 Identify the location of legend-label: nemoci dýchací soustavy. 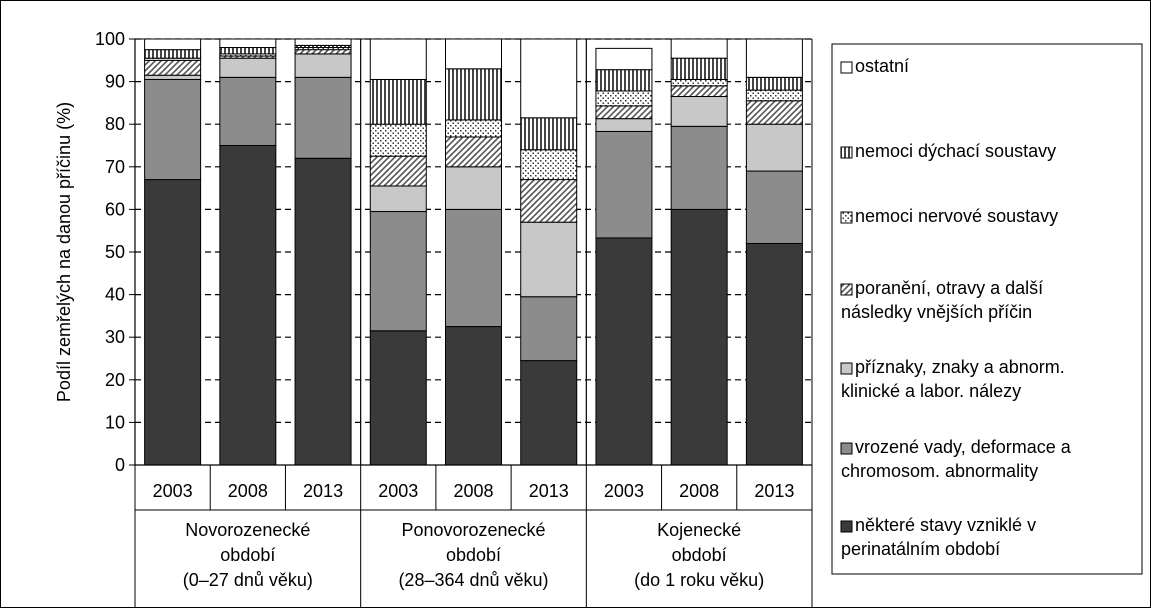
(955, 151).